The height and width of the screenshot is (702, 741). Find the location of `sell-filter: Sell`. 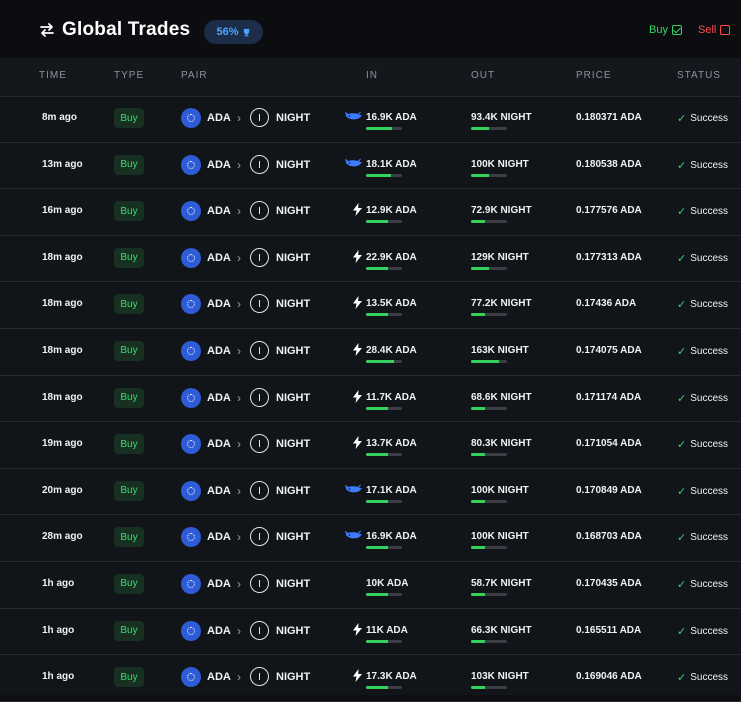

sell-filter: Sell is located at coordinates (714, 30).